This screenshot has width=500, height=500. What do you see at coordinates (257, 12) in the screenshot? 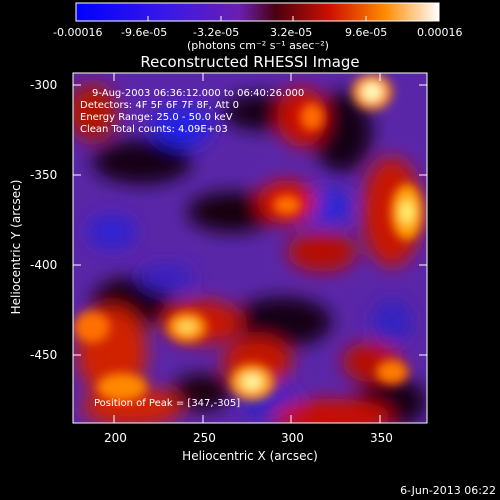
I see `colorbar` at bounding box center [257, 12].